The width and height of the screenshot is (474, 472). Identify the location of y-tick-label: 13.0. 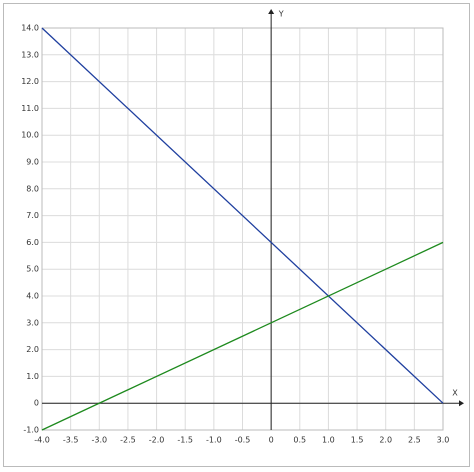
(30, 54).